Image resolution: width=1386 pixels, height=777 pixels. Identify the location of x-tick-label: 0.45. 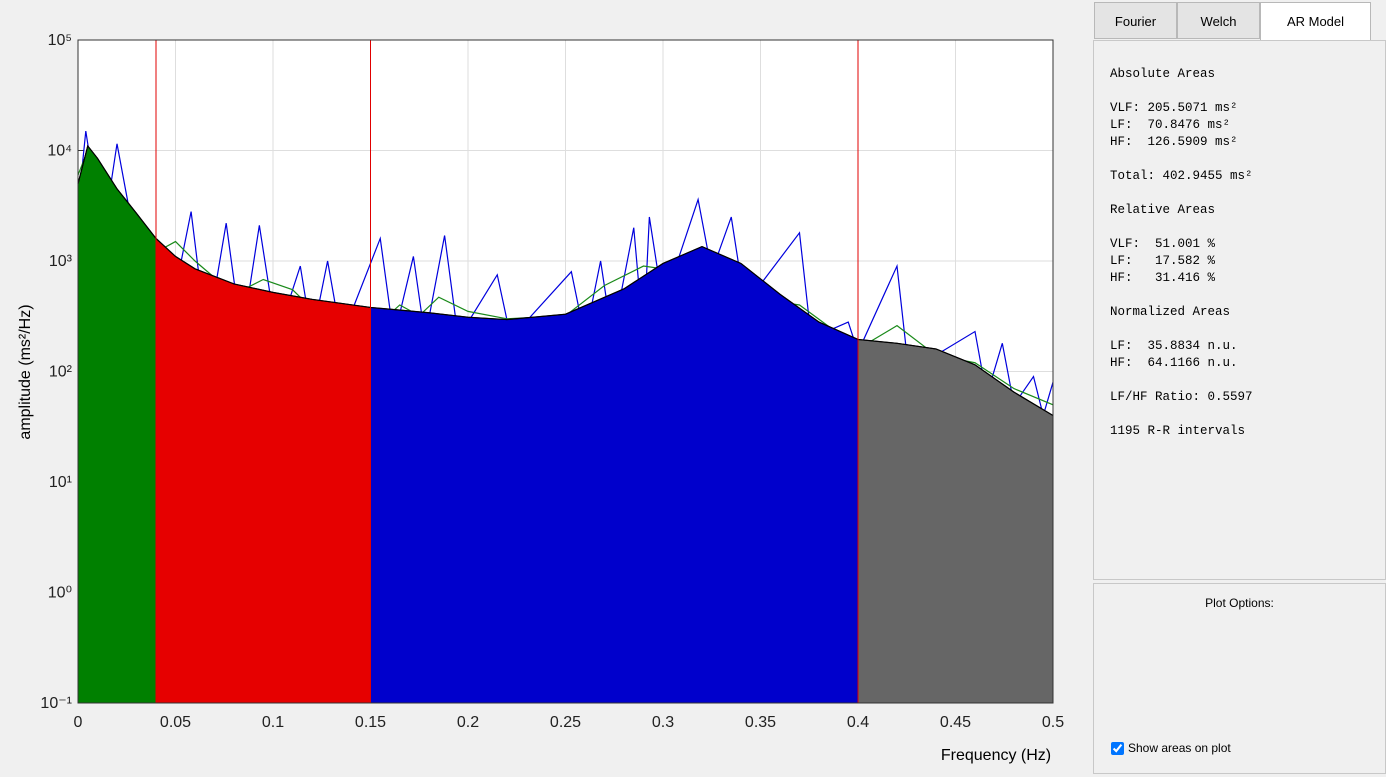
(955, 722).